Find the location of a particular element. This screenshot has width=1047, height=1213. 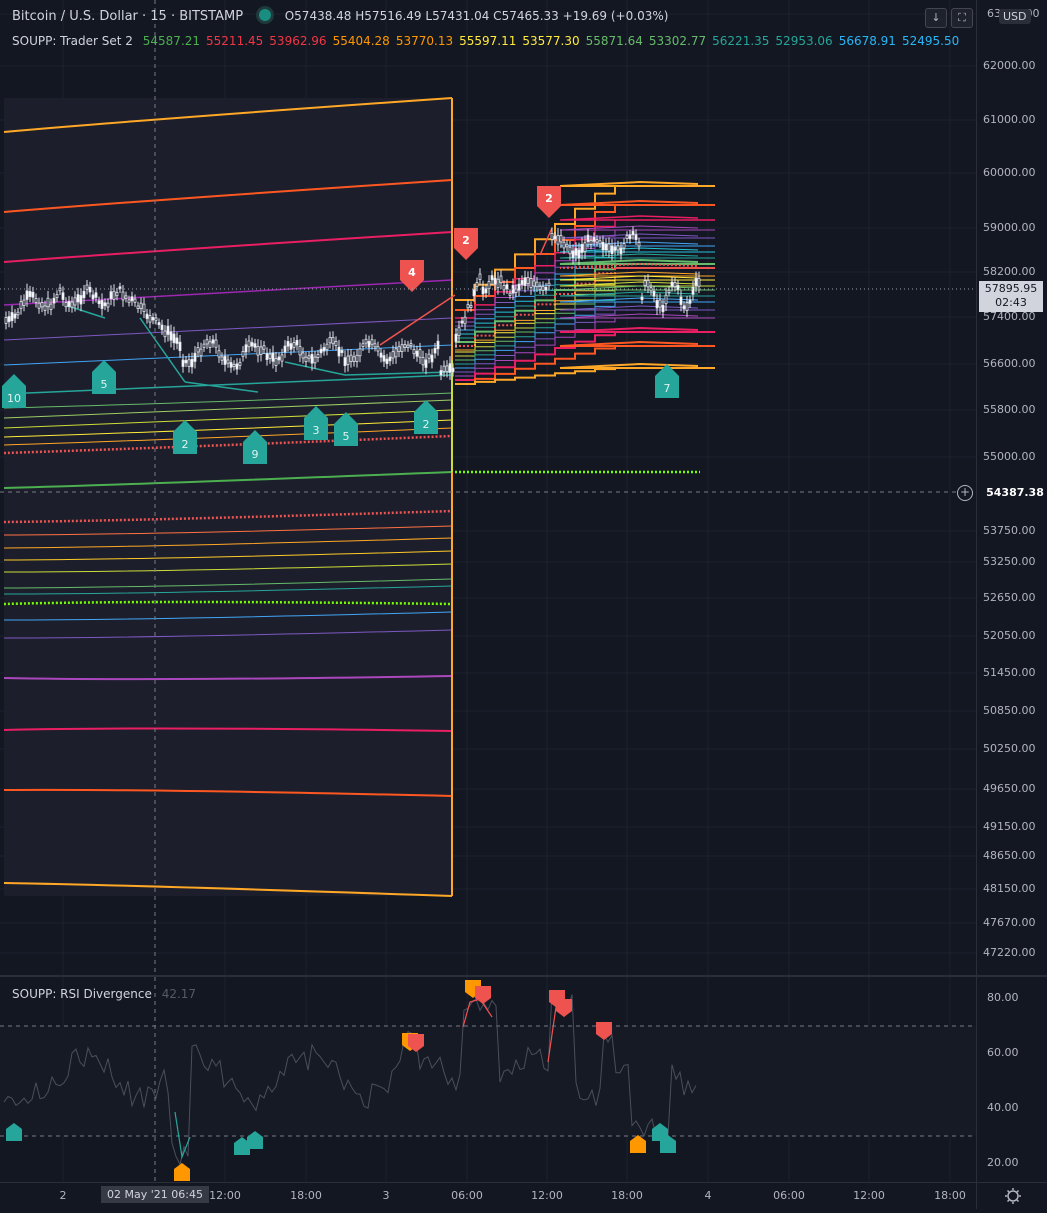

chart-settings-corner is located at coordinates (1011, 1195).